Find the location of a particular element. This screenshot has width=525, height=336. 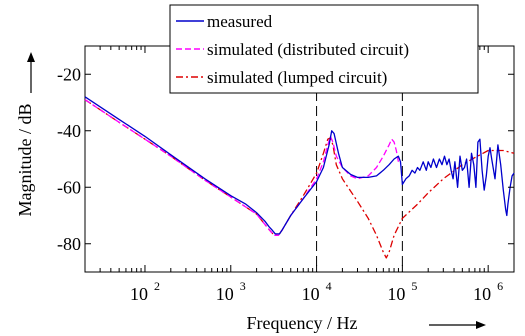

x-axis-label: Frequency / Hz is located at coordinates (302, 323).